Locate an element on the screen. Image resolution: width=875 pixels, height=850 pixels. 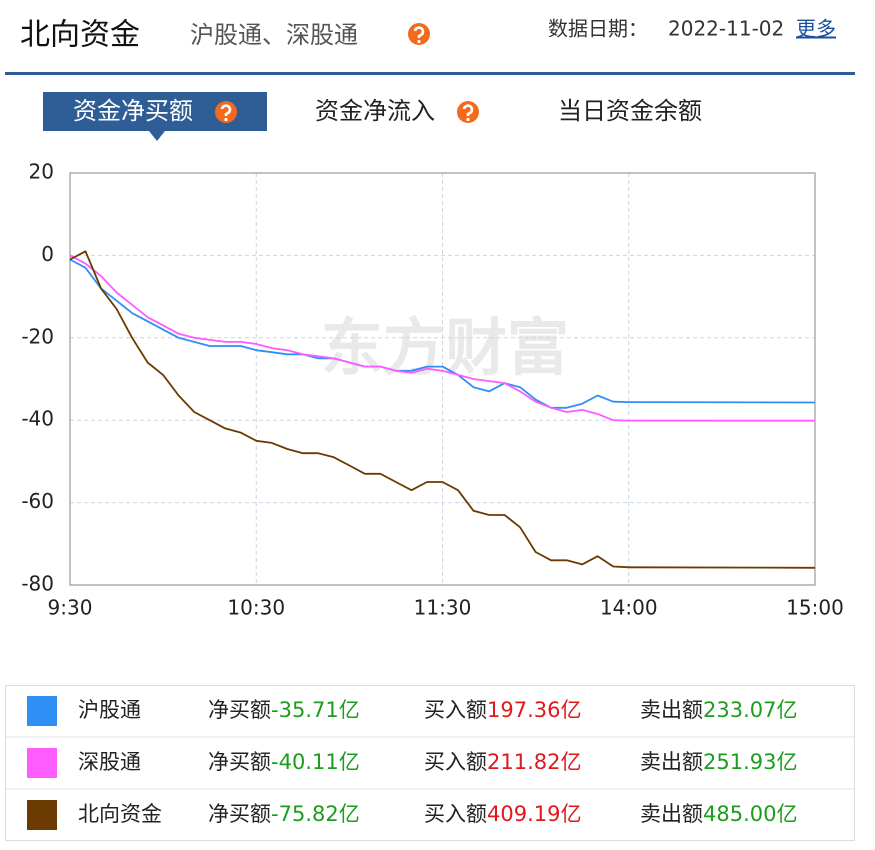
legend-name: 沪股通 is located at coordinates (109, 710).